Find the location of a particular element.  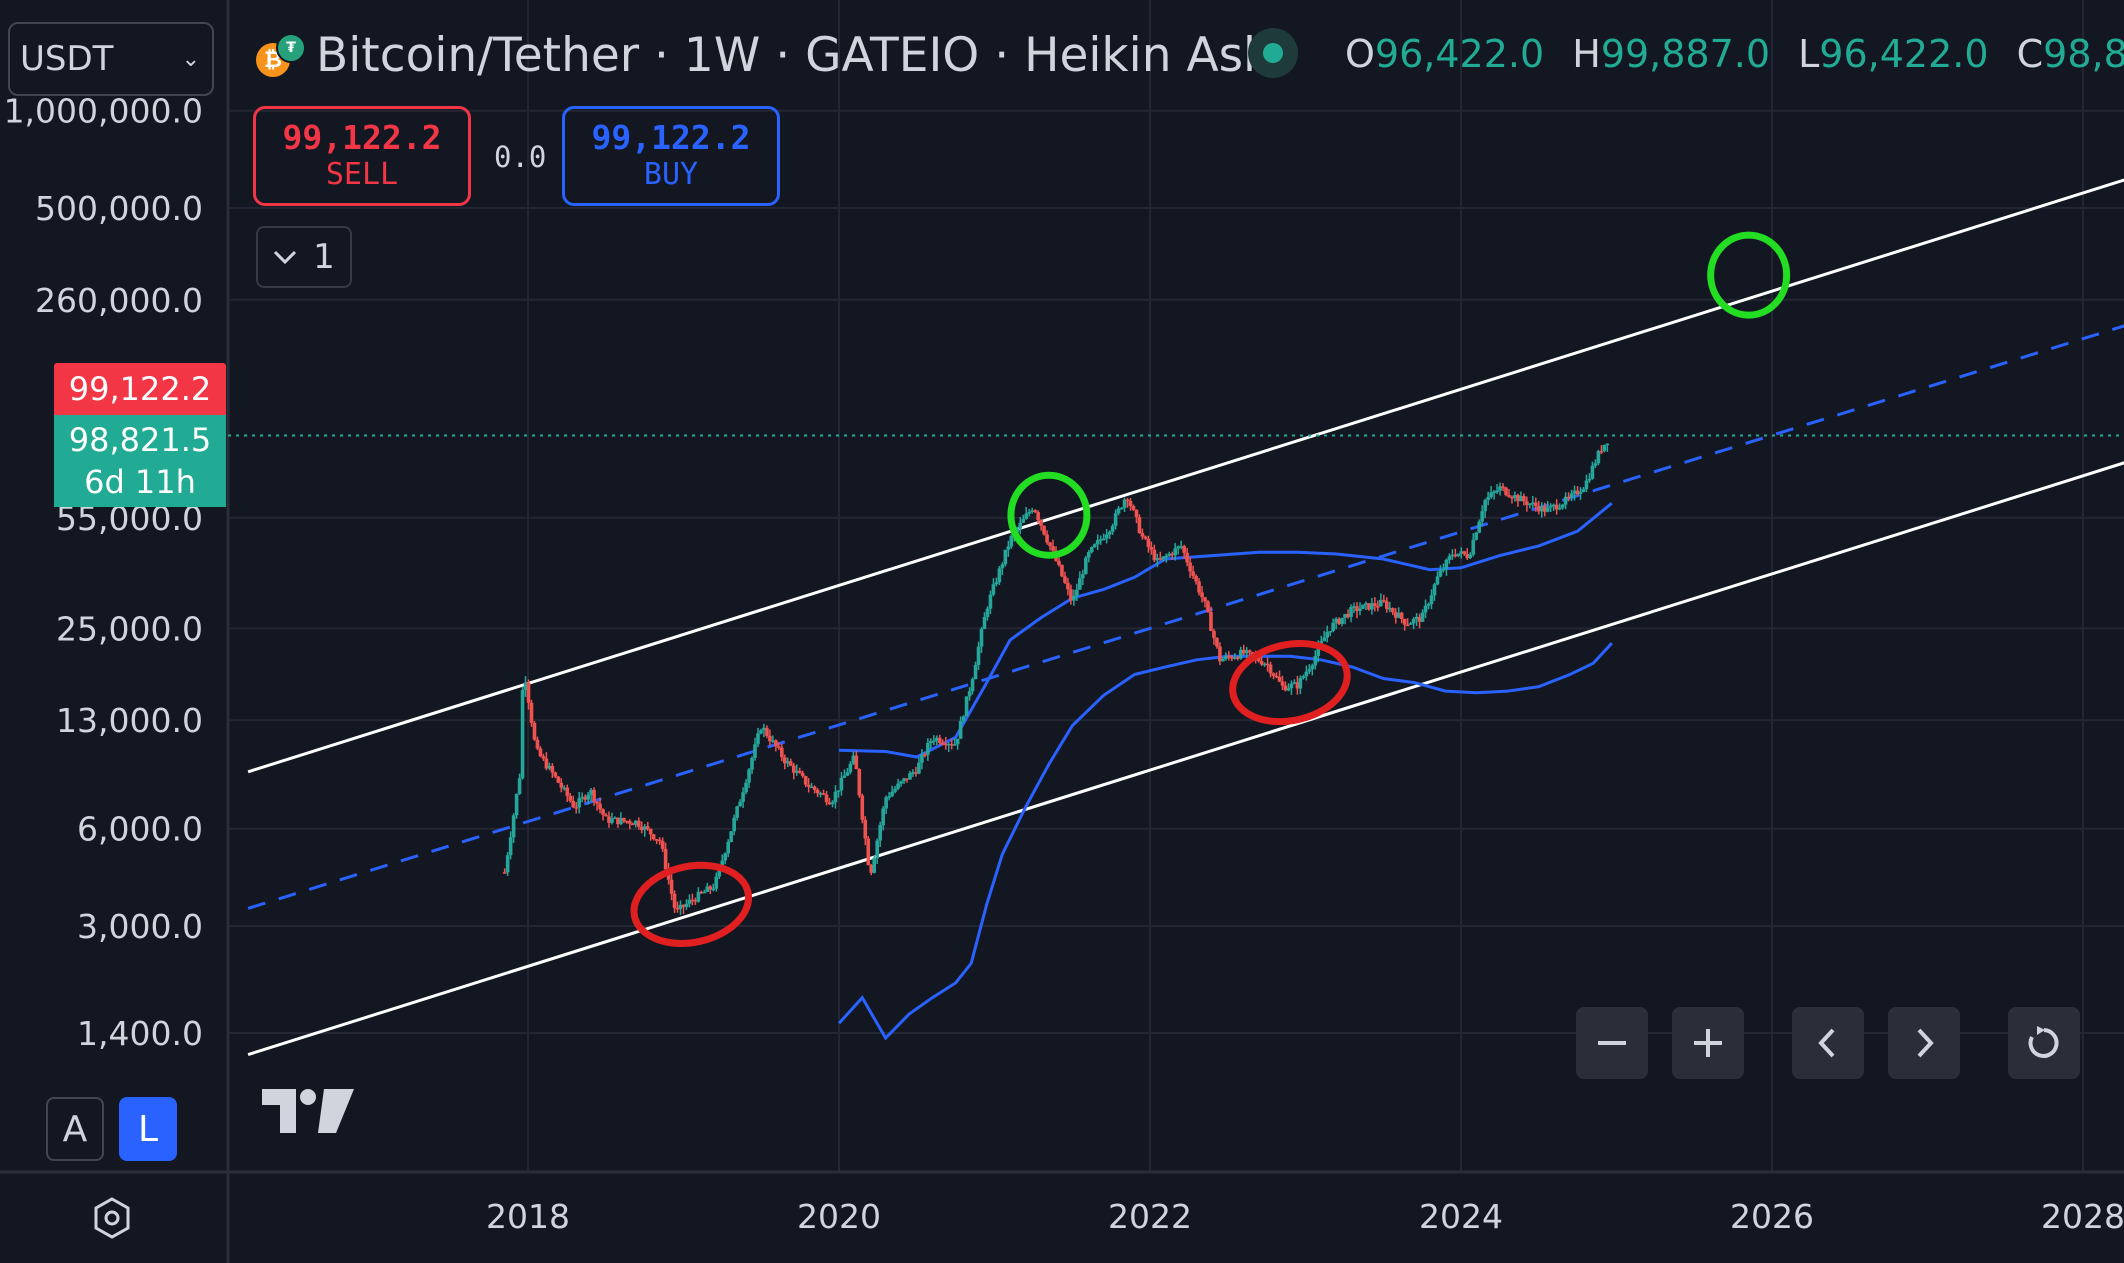

green-circle-annotation is located at coordinates (1049, 515).